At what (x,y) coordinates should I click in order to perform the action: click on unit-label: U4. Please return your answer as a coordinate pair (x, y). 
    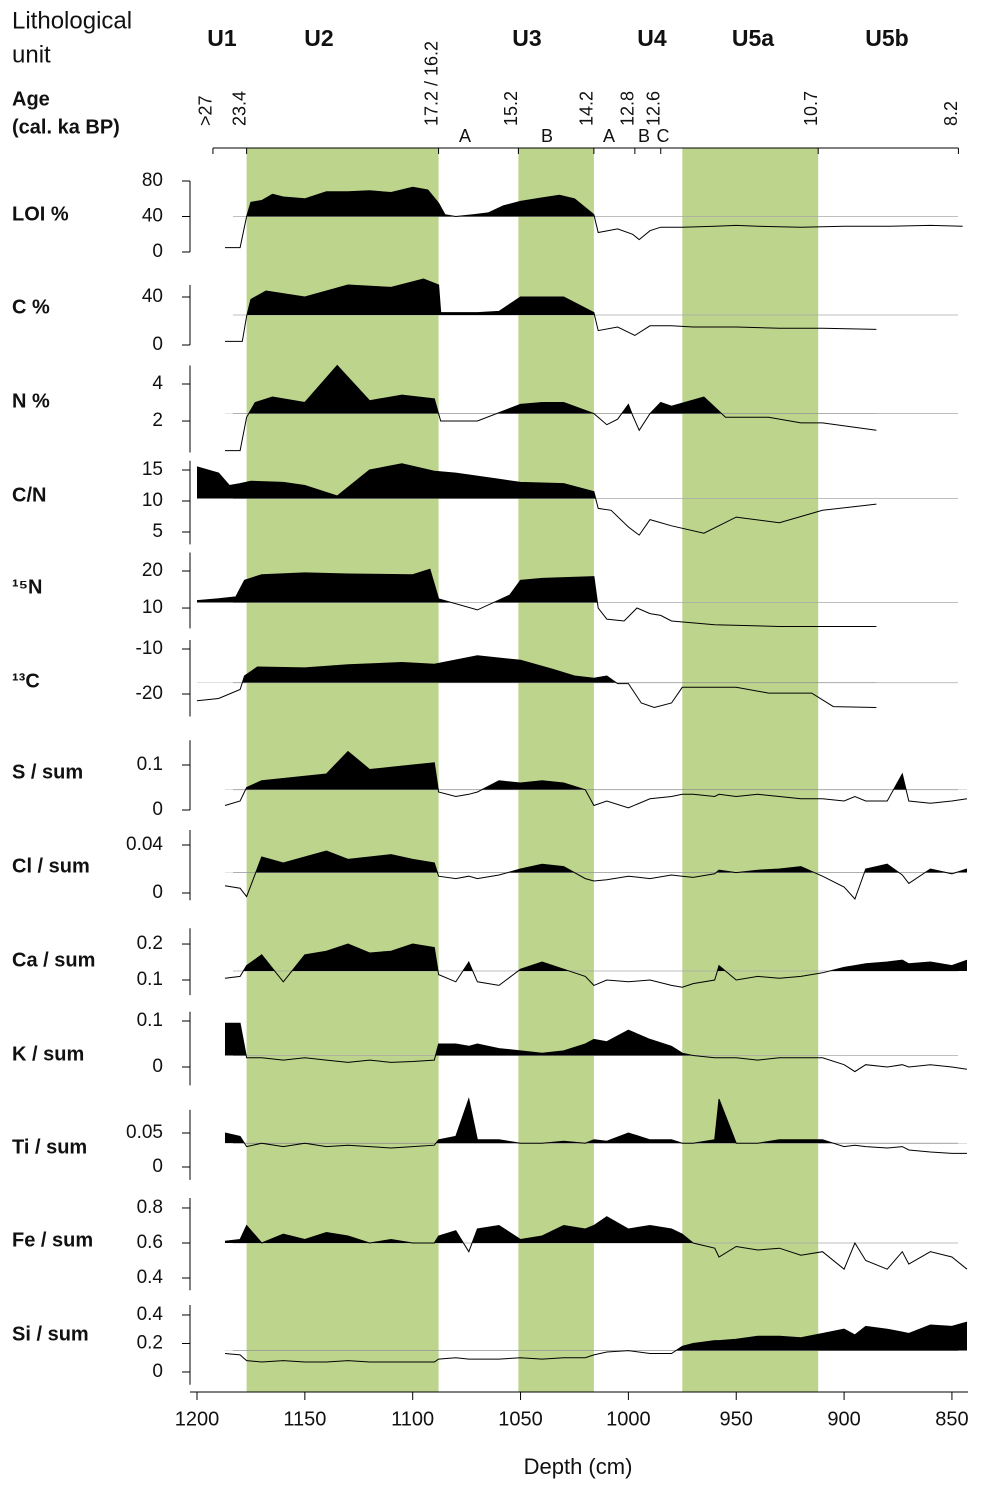
    Looking at the image, I should click on (652, 38).